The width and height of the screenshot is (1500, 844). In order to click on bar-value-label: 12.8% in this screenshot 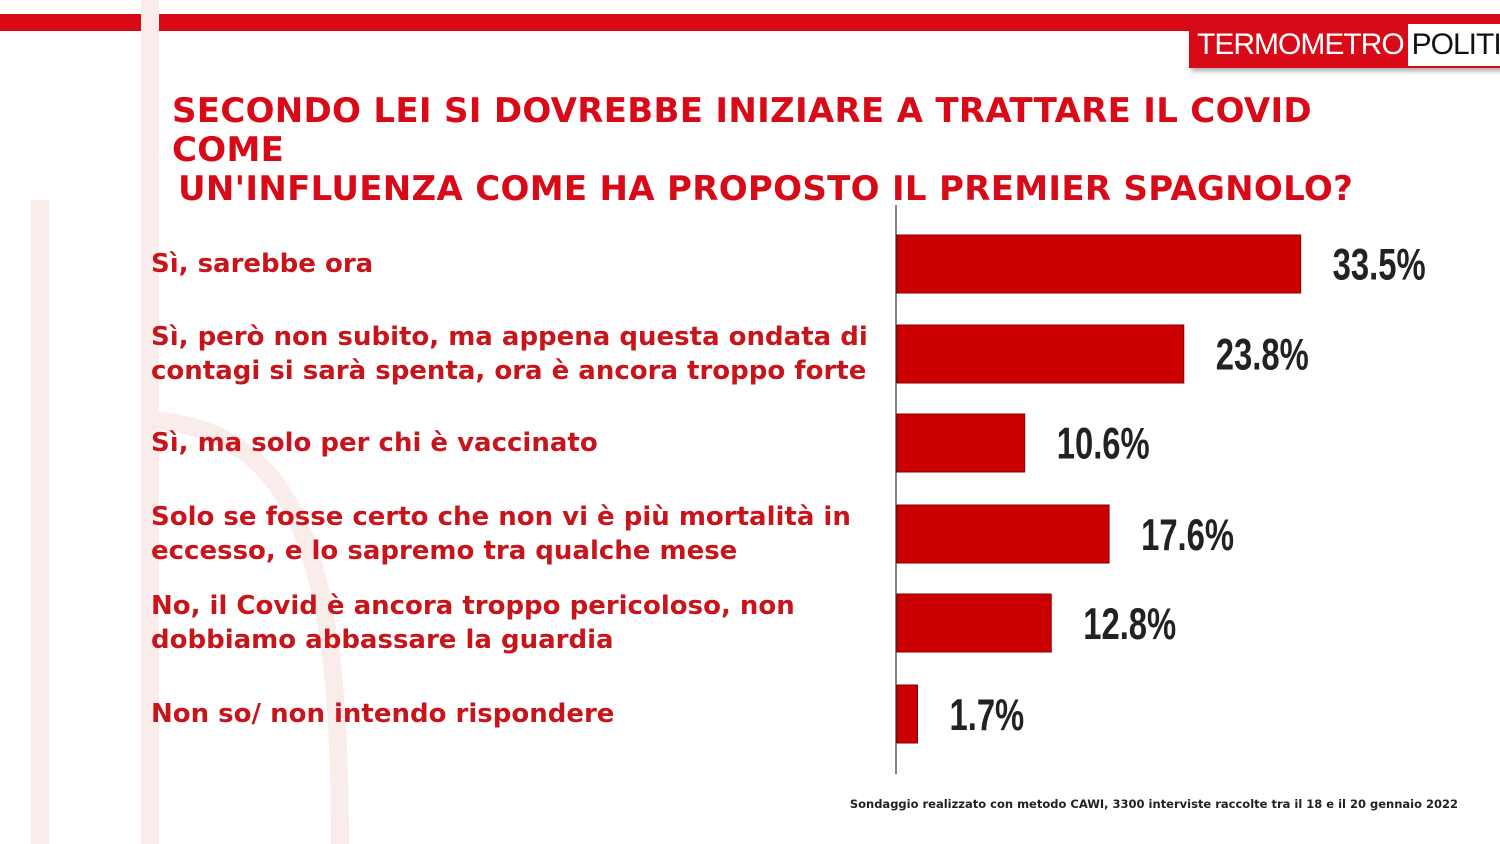, I will do `click(1129, 624)`.